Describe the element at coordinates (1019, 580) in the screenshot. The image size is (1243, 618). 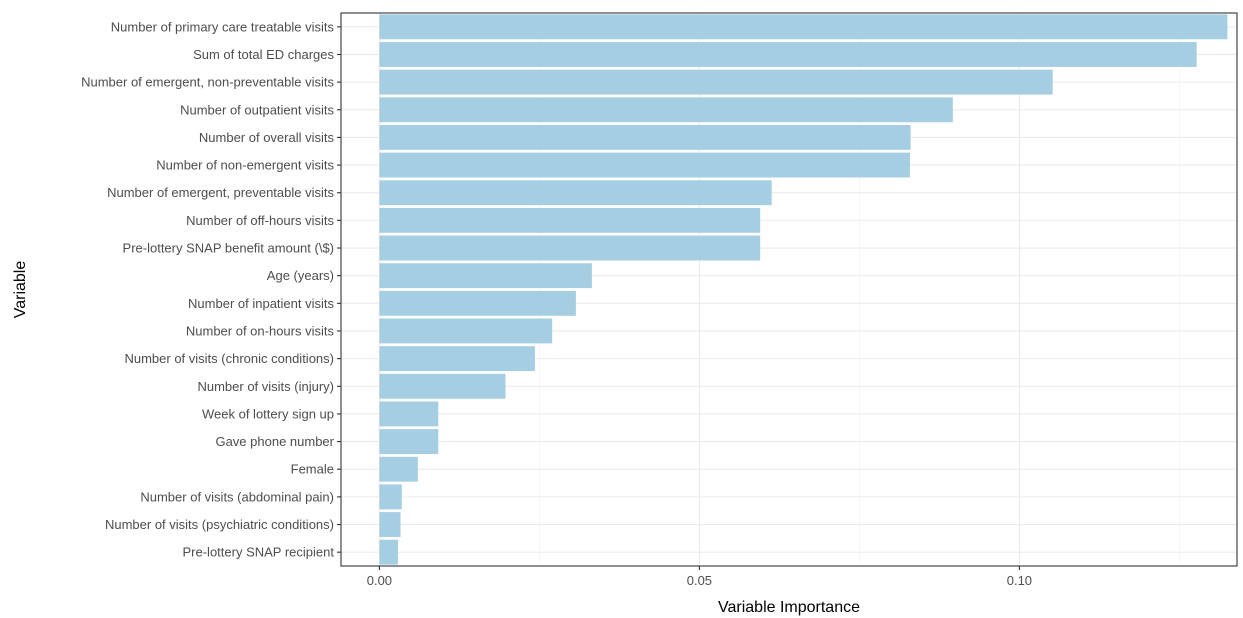
I see `x-tick-label: 0.10` at that location.